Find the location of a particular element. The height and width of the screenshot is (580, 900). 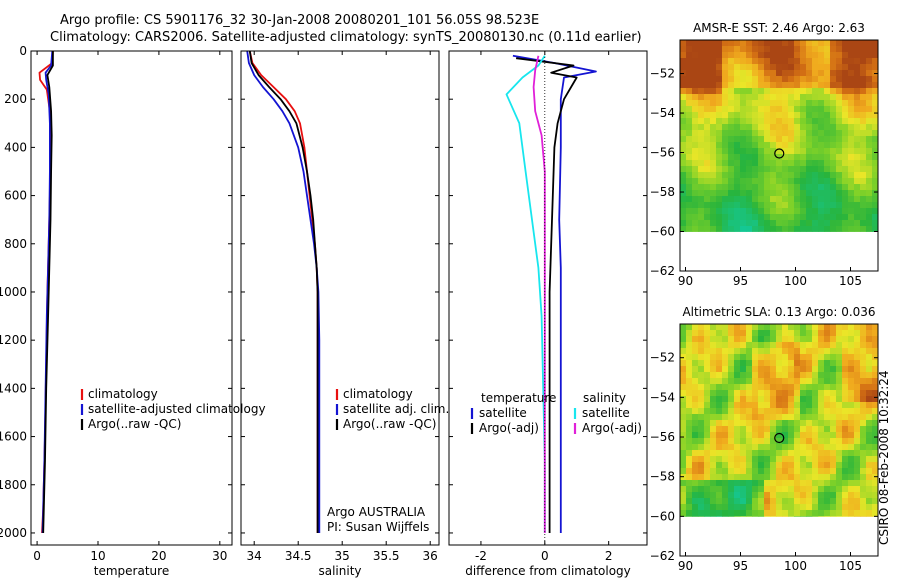

sst_map-title: AMSR-E SST: 2.46 Argo: 2.63 is located at coordinates (779, 28).